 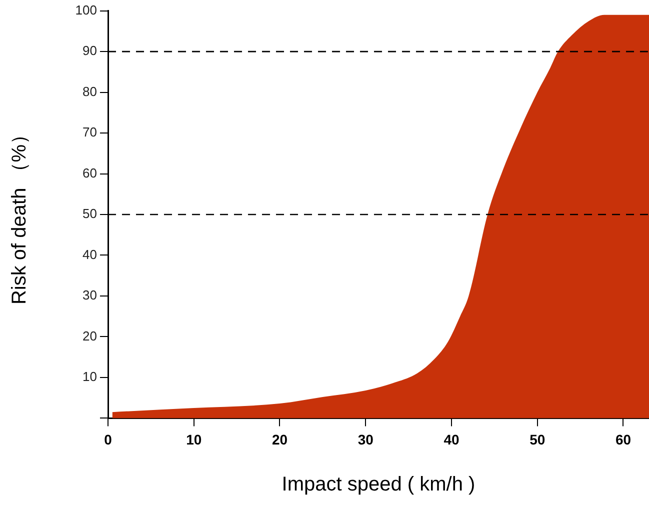 I want to click on y-tick-label: 80, so click(x=89, y=91).